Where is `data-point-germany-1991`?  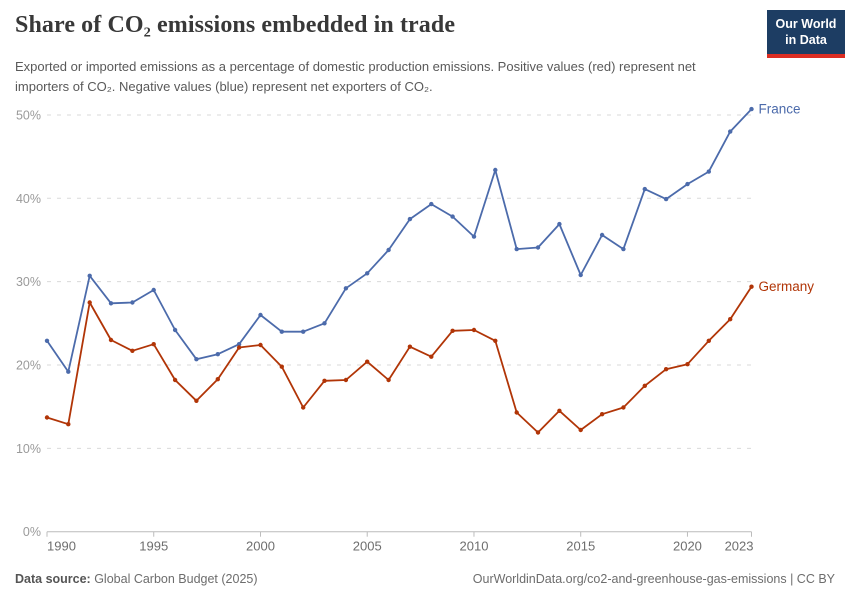
data-point-germany-1991 is located at coordinates (68, 424).